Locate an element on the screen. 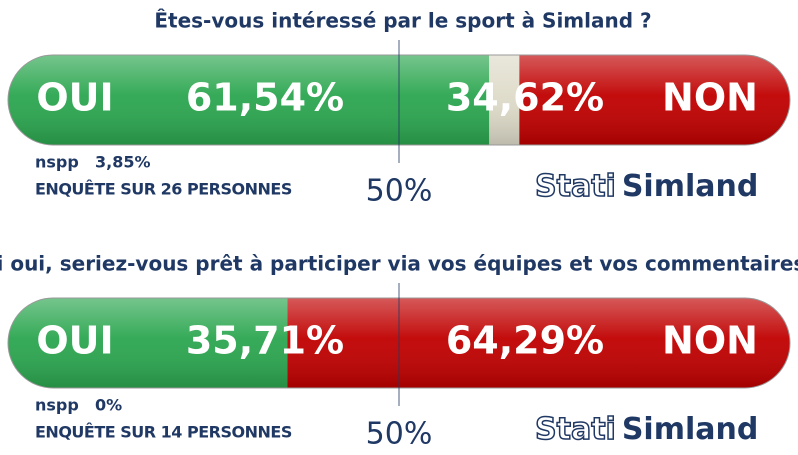 This screenshot has width=798, height=455. value-label: 64,29% is located at coordinates (525, 341).